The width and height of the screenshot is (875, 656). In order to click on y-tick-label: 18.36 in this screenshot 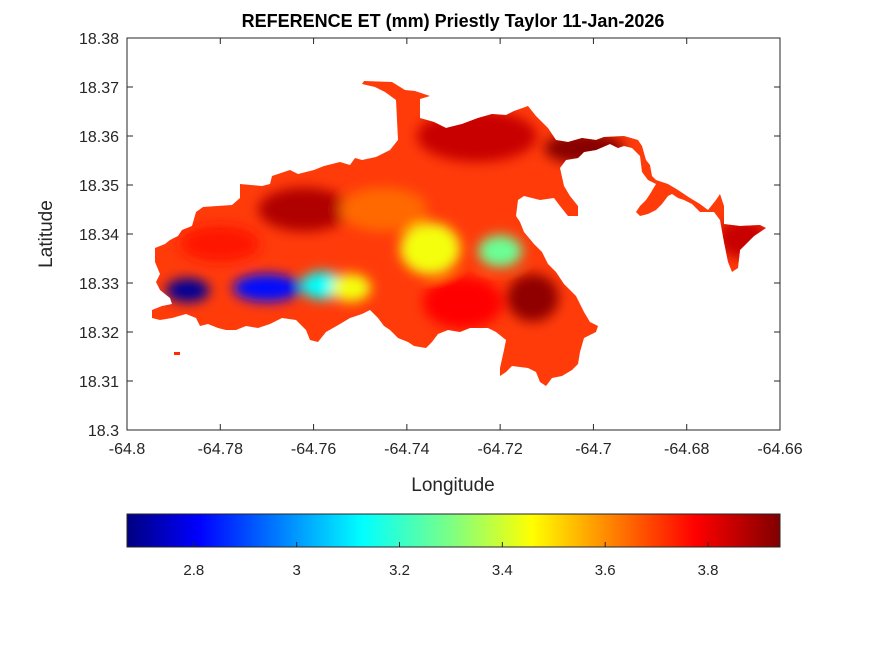, I will do `click(99, 137)`.